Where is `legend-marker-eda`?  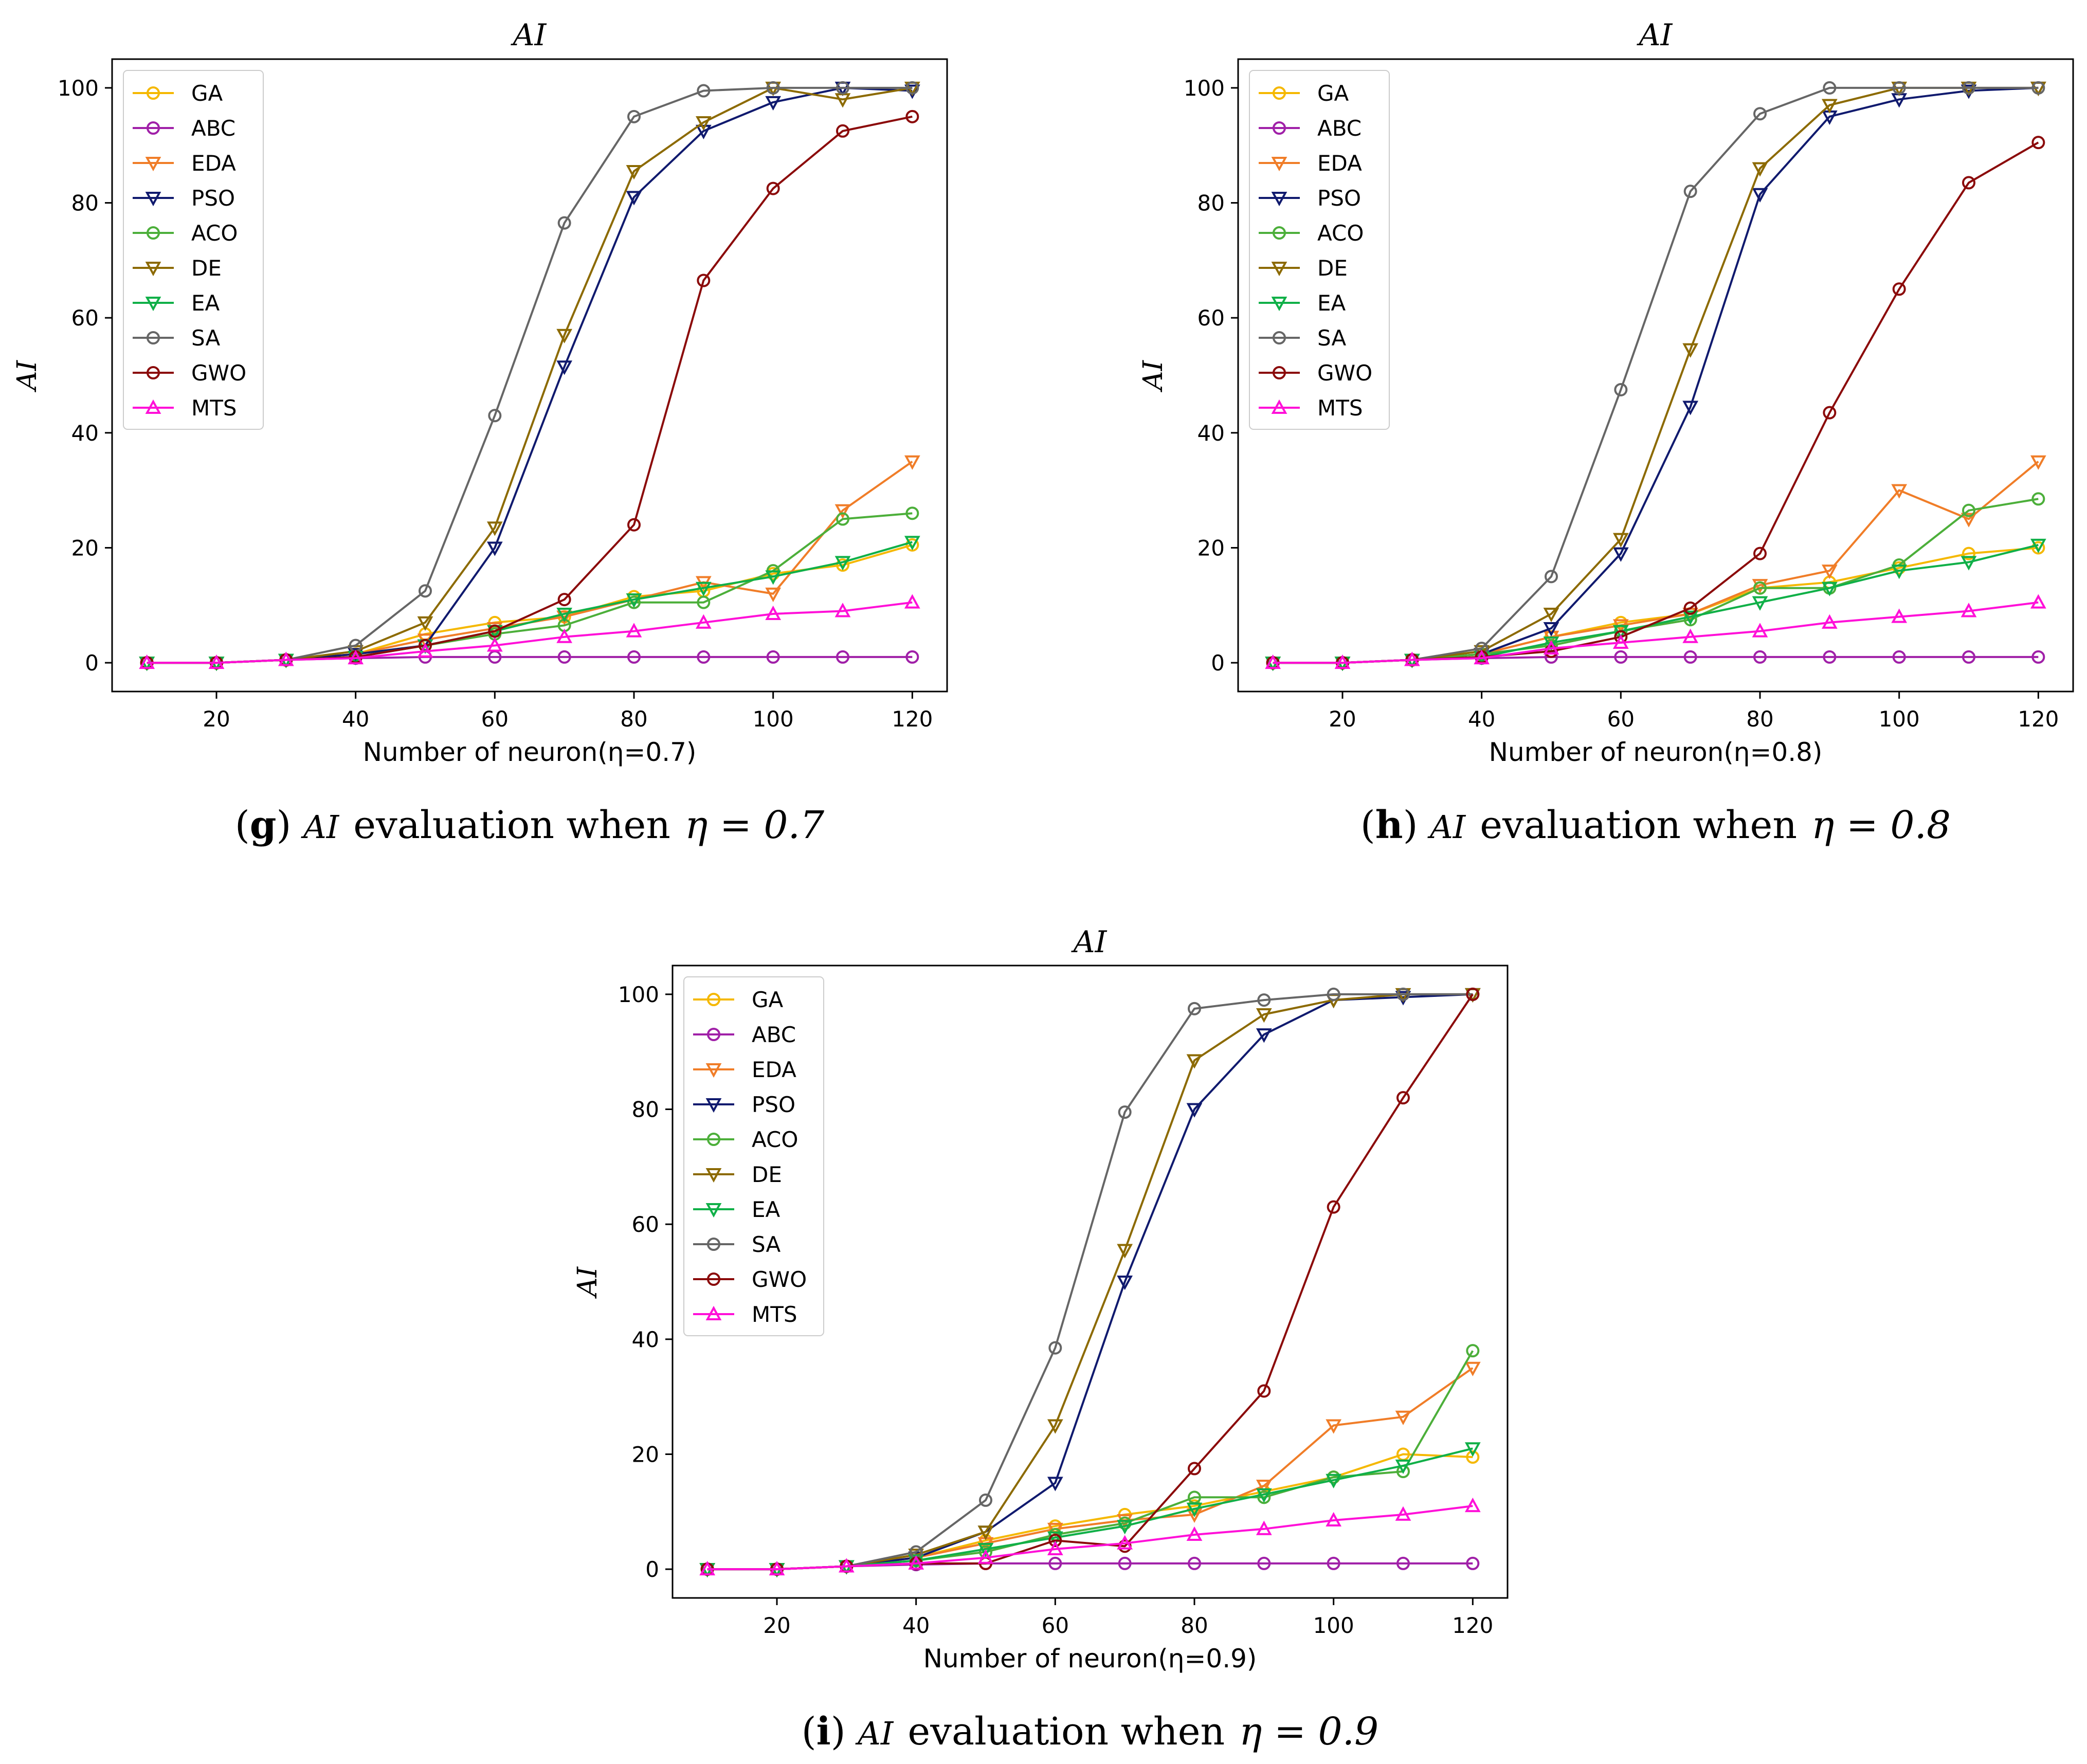 legend-marker-eda is located at coordinates (713, 1070).